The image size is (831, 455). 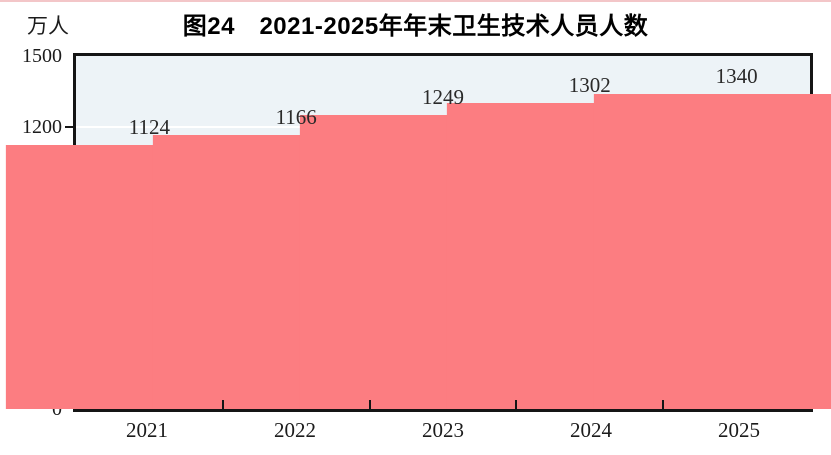 I want to click on y-axis-tick-label: 1200, so click(x=42, y=126).